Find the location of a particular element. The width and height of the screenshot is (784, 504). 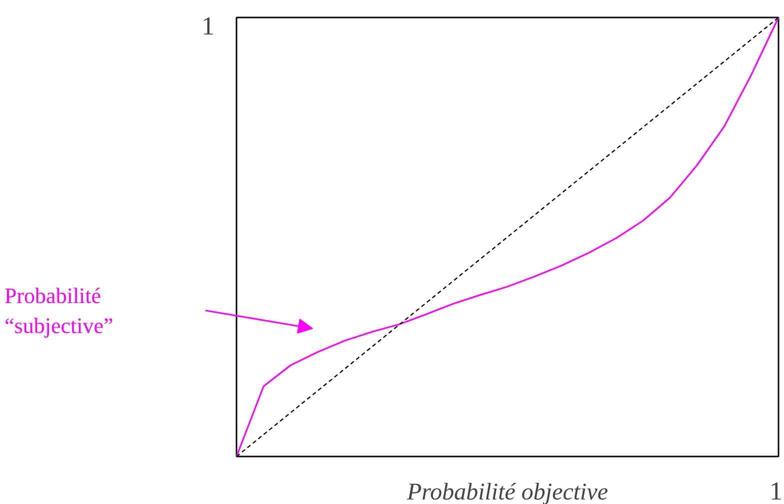

text: Probabilité “subjective” is located at coordinates (59, 310).